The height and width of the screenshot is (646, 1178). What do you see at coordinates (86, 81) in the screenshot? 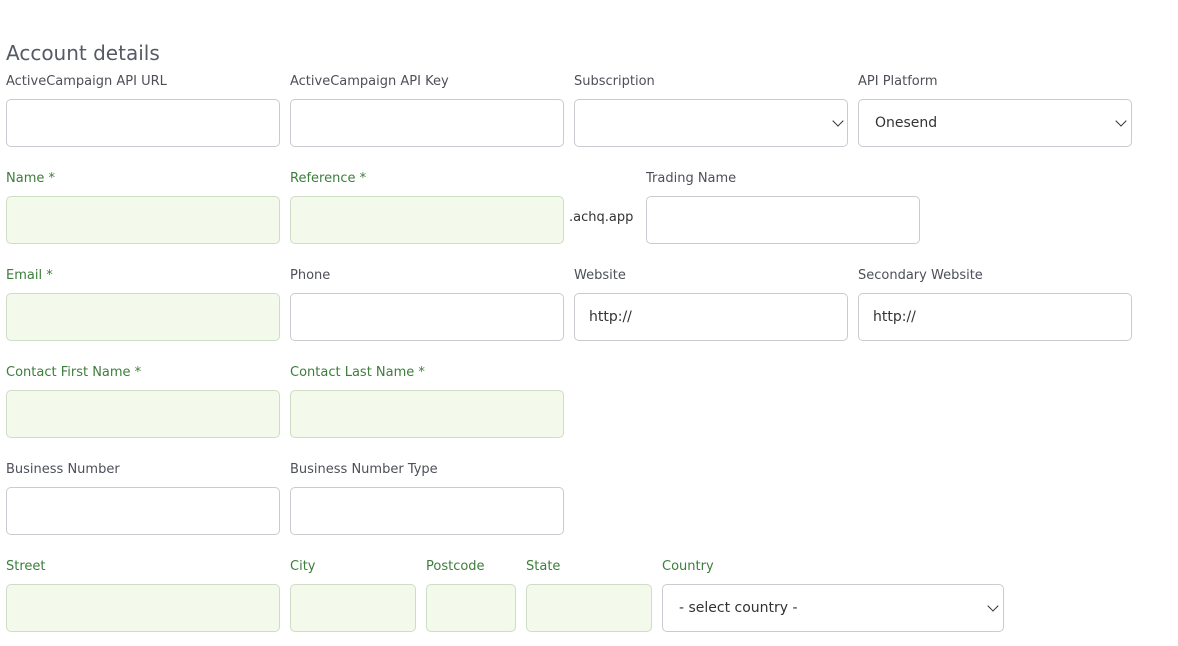
I see `api-url-label: ActiveCampaign API URL` at bounding box center [86, 81].